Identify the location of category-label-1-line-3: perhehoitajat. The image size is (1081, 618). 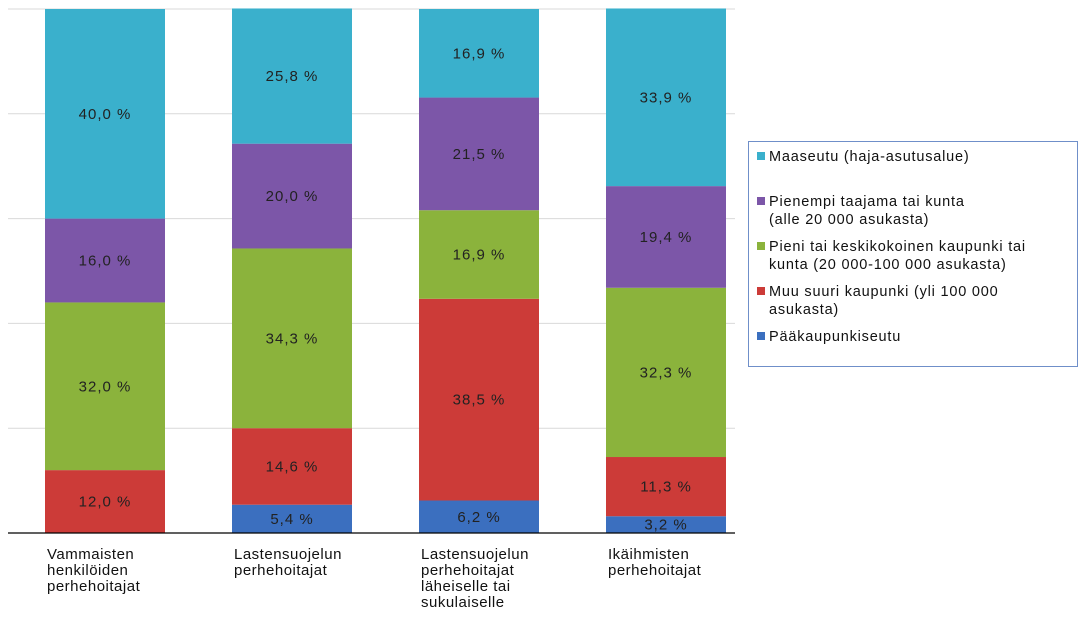
(94, 586).